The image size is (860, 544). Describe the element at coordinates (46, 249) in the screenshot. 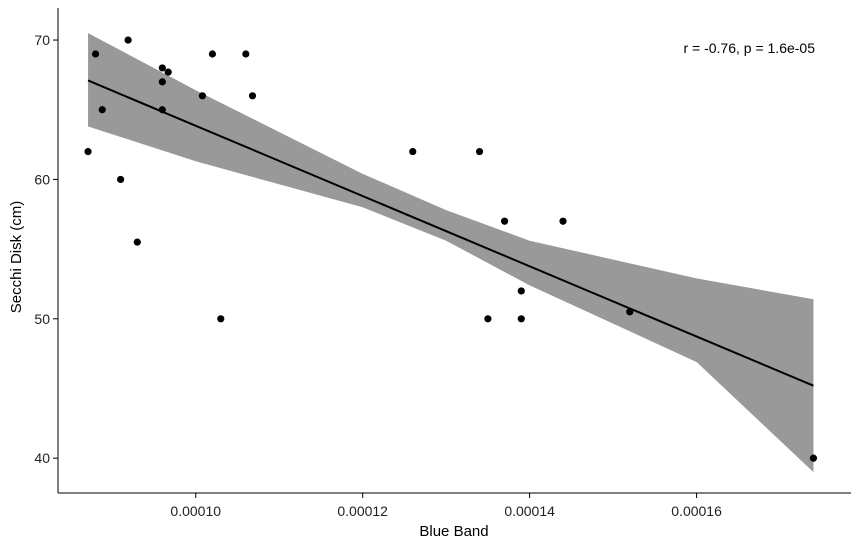

I see `y-axis-ticks: 40 50 60 70` at that location.